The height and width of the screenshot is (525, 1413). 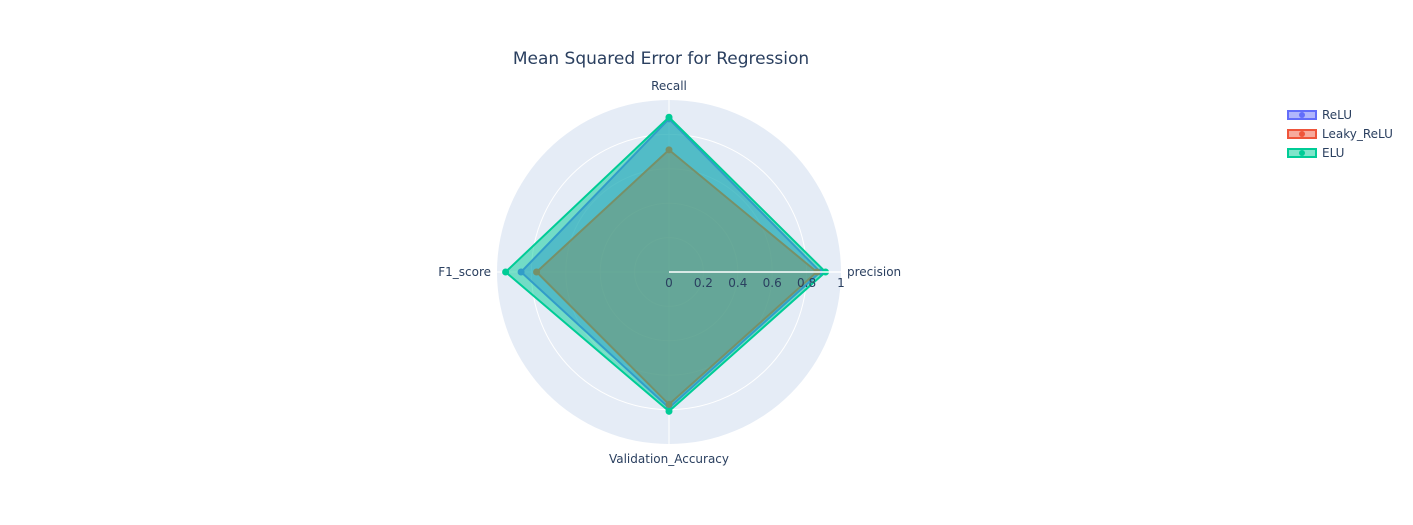 I want to click on radial-tick-label: 0.6, so click(x=772, y=283).